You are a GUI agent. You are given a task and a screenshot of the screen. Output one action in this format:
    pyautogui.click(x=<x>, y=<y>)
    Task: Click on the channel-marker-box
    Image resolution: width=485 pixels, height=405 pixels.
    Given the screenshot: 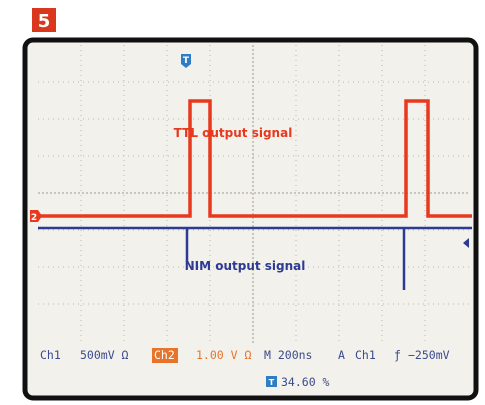 What is the action you would take?
    pyautogui.click(x=36, y=216)
    